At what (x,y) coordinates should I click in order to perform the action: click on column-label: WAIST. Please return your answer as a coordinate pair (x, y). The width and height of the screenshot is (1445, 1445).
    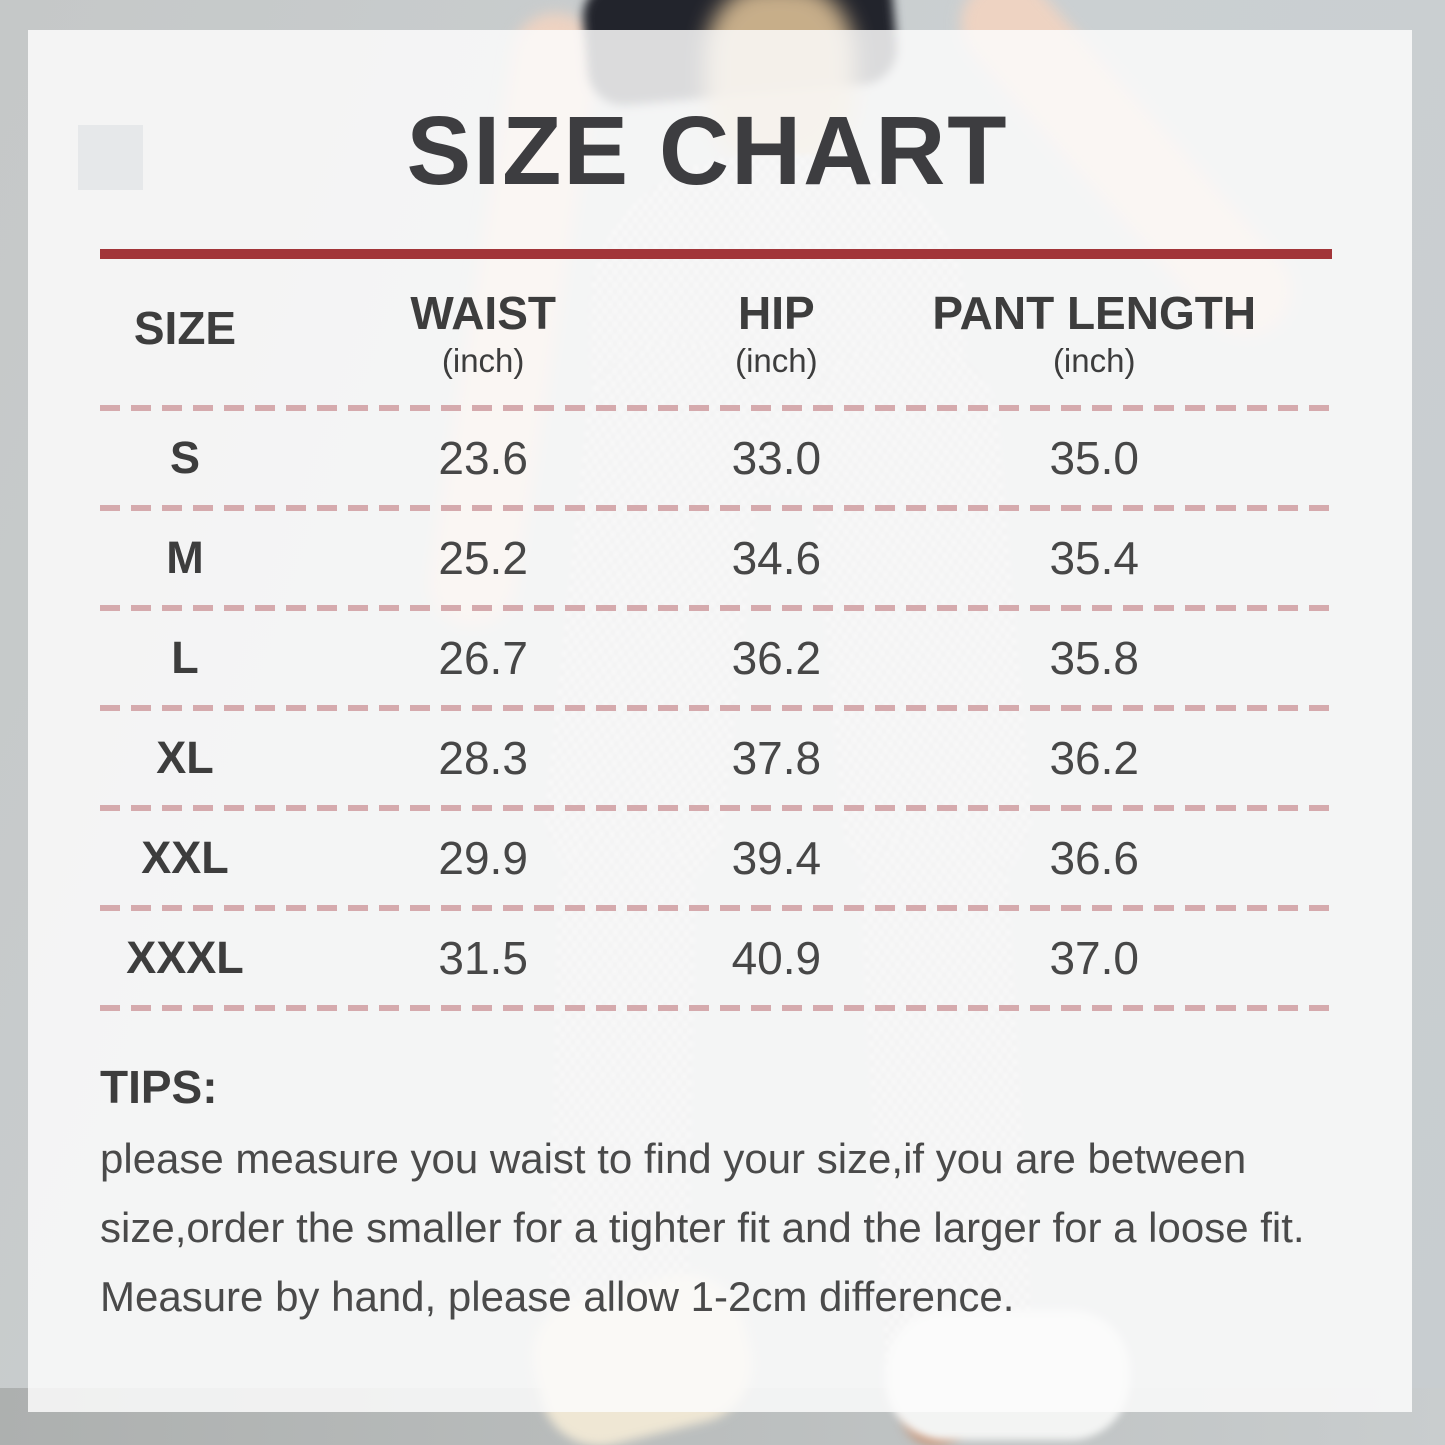
    Looking at the image, I should click on (483, 313).